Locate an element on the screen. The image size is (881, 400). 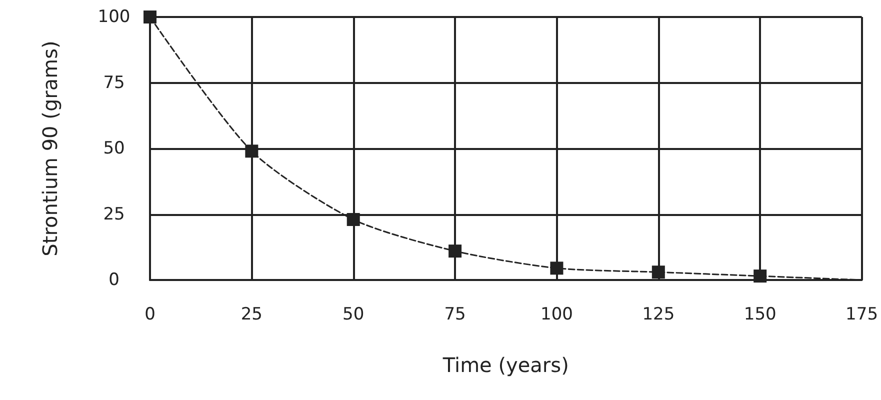
x-tick-label: 0 is located at coordinates (150, 314).